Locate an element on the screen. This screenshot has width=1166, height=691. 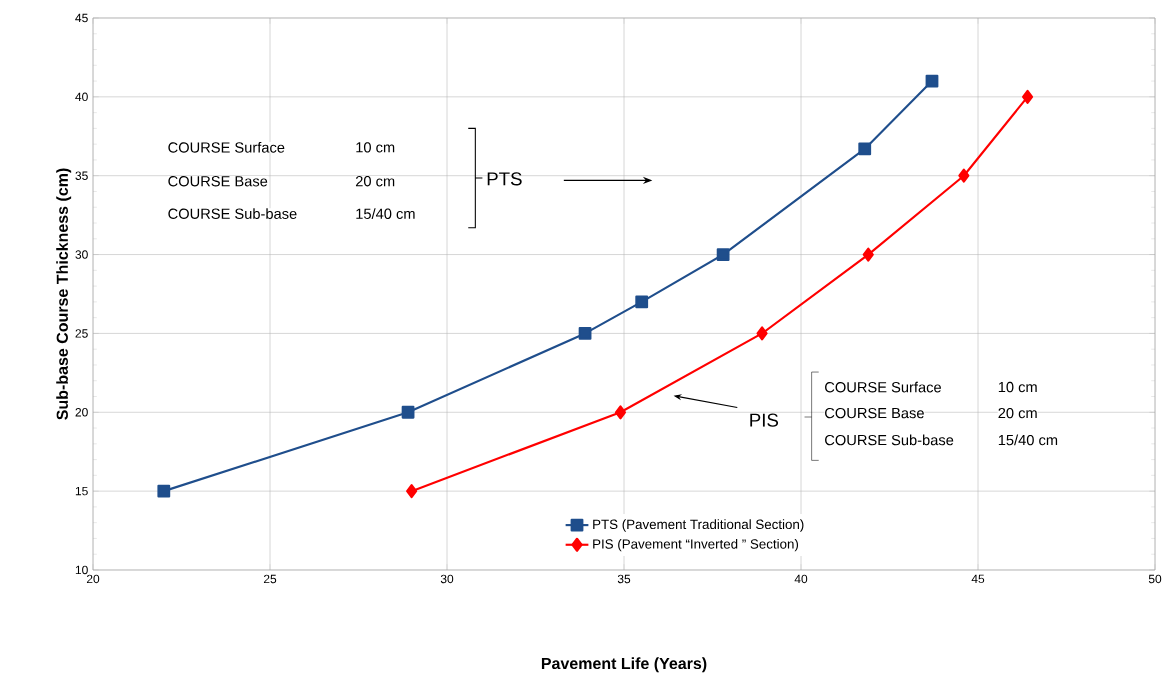
annotation: PTS is located at coordinates (504, 179).